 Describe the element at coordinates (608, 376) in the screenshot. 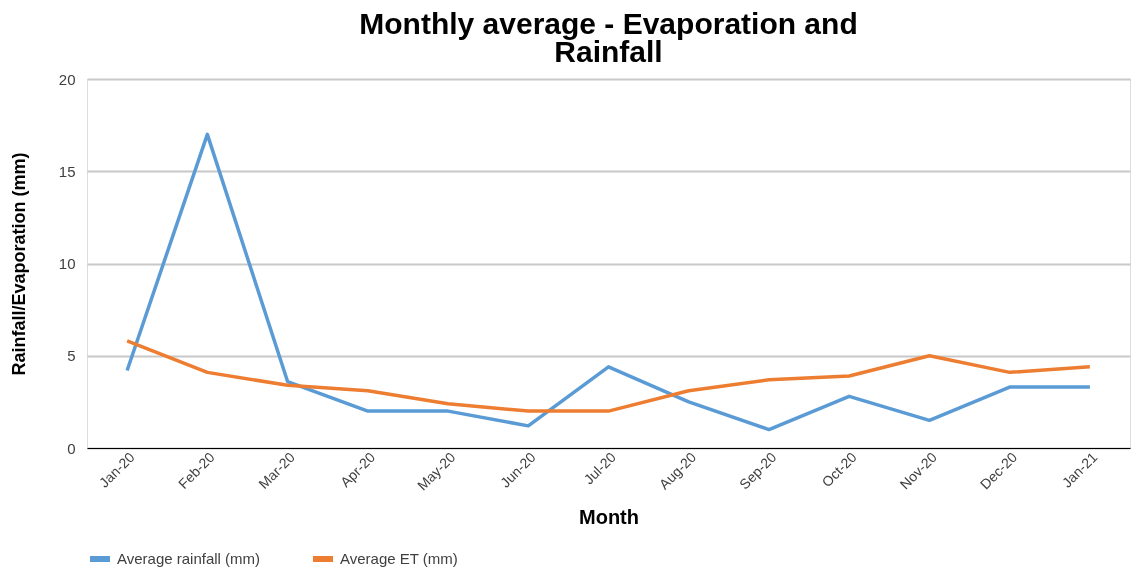

I see `line-series` at that location.